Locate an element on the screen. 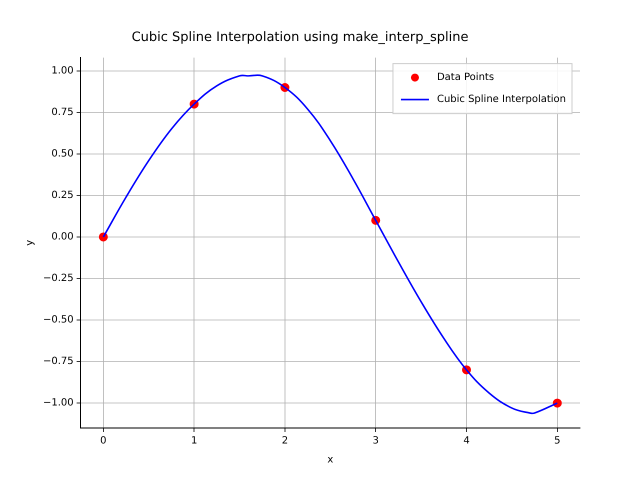 This screenshot has width=640, height=480. x-tick-label: 5 is located at coordinates (557, 441).